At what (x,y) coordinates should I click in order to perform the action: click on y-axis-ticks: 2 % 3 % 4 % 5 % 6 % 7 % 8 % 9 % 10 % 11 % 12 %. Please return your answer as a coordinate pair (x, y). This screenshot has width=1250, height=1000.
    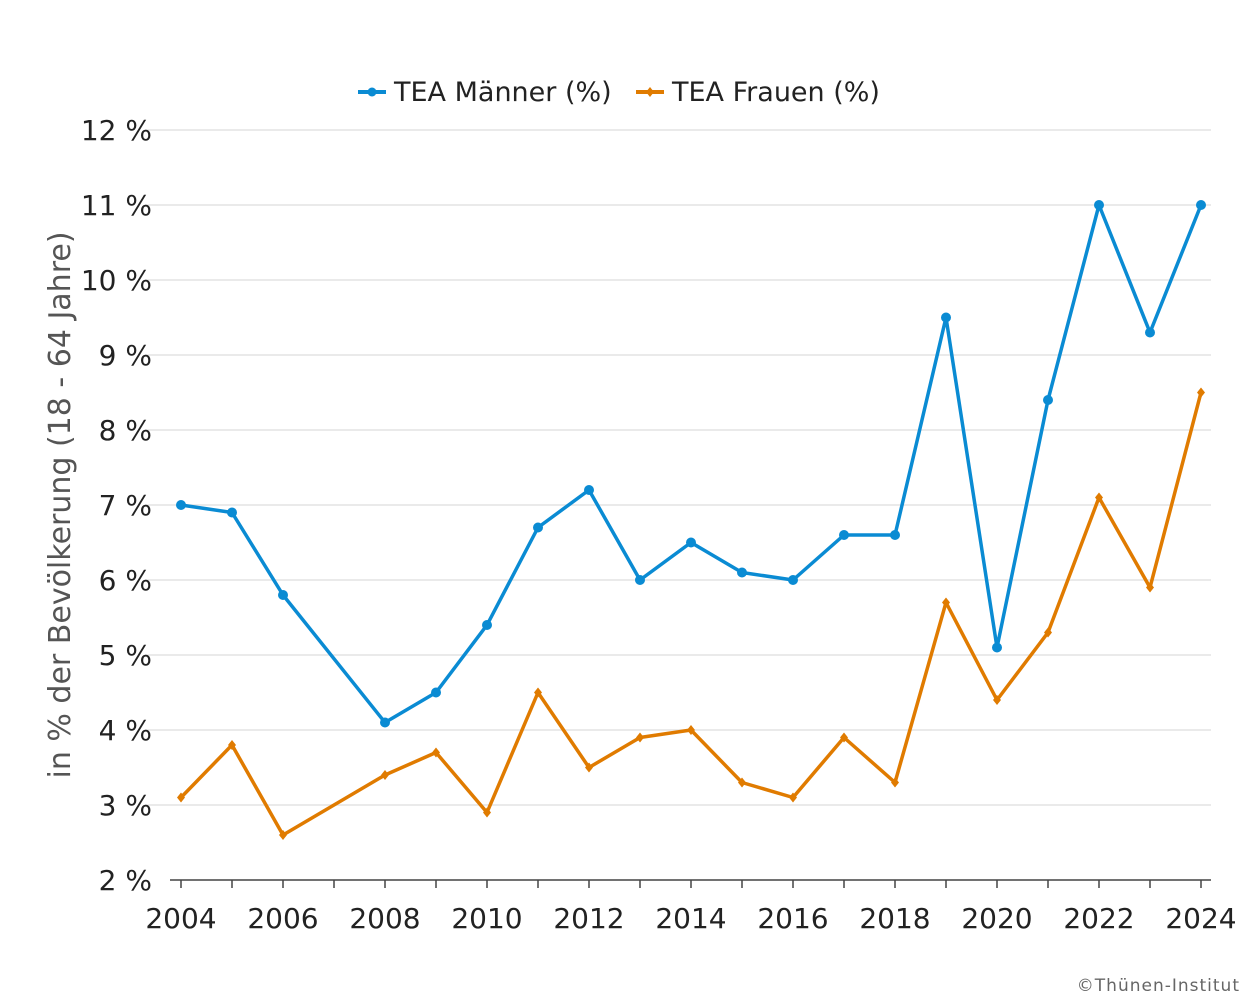
    Looking at the image, I should click on (116, 505).